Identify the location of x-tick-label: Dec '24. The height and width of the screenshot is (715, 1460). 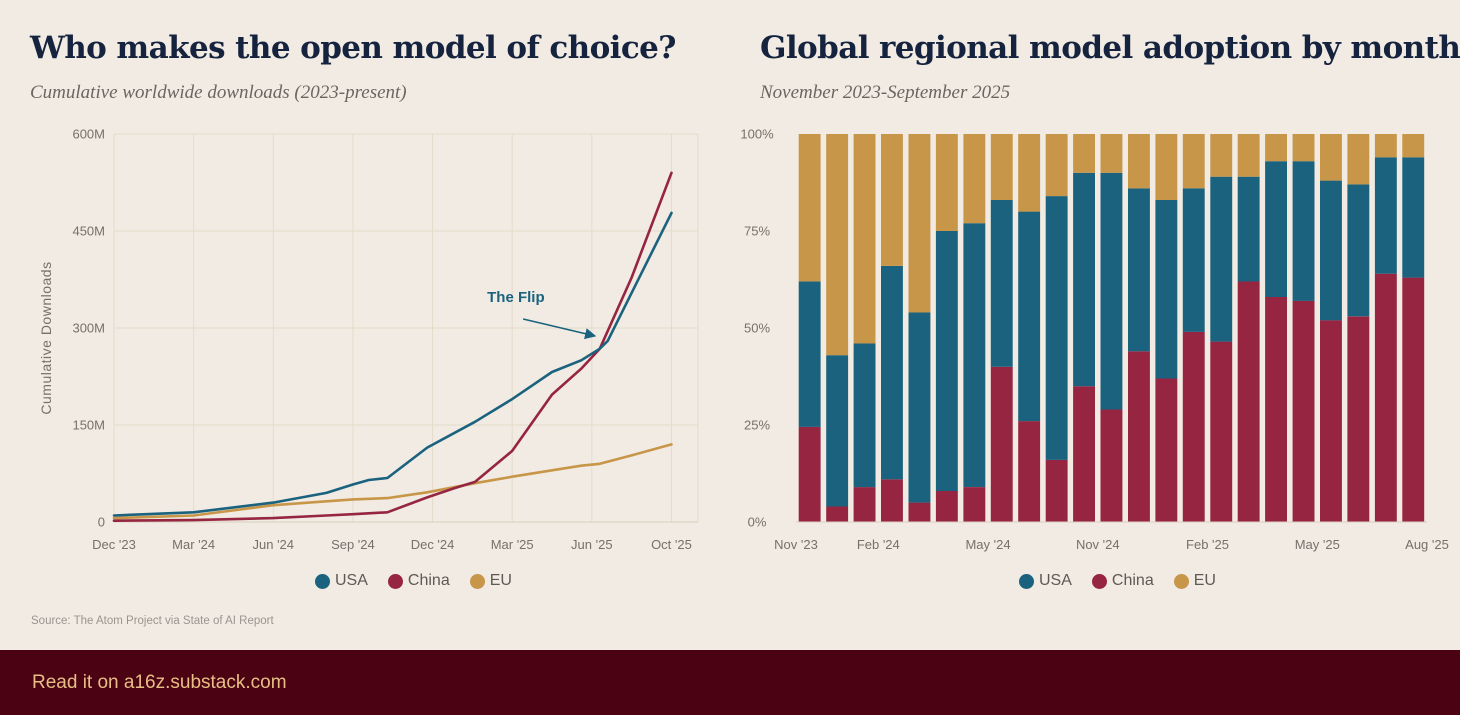
(433, 544).